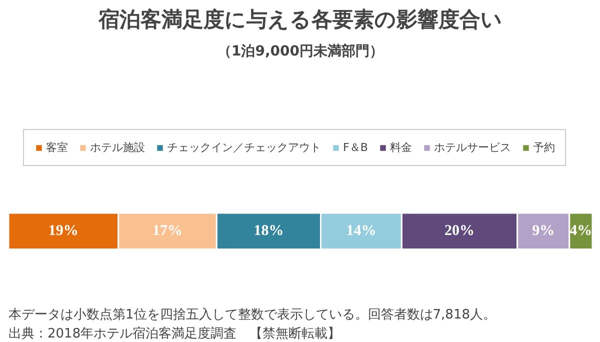  What do you see at coordinates (543, 147) in the screenshot?
I see `legend-label: 予約` at bounding box center [543, 147].